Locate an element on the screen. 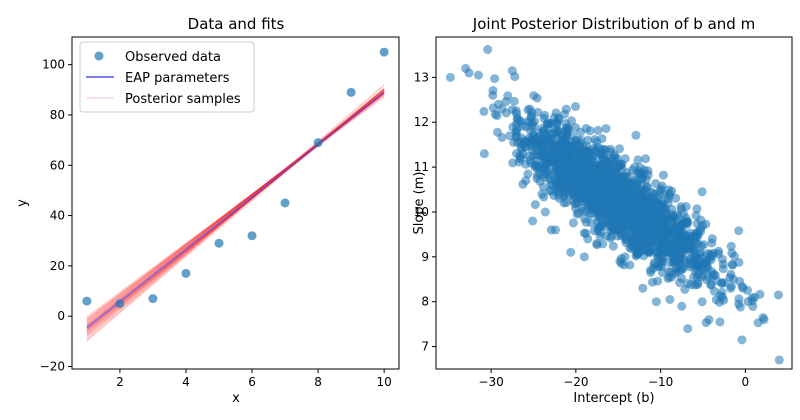 The width and height of the screenshot is (800, 420). y-tick-label: 12 is located at coordinates (421, 122).